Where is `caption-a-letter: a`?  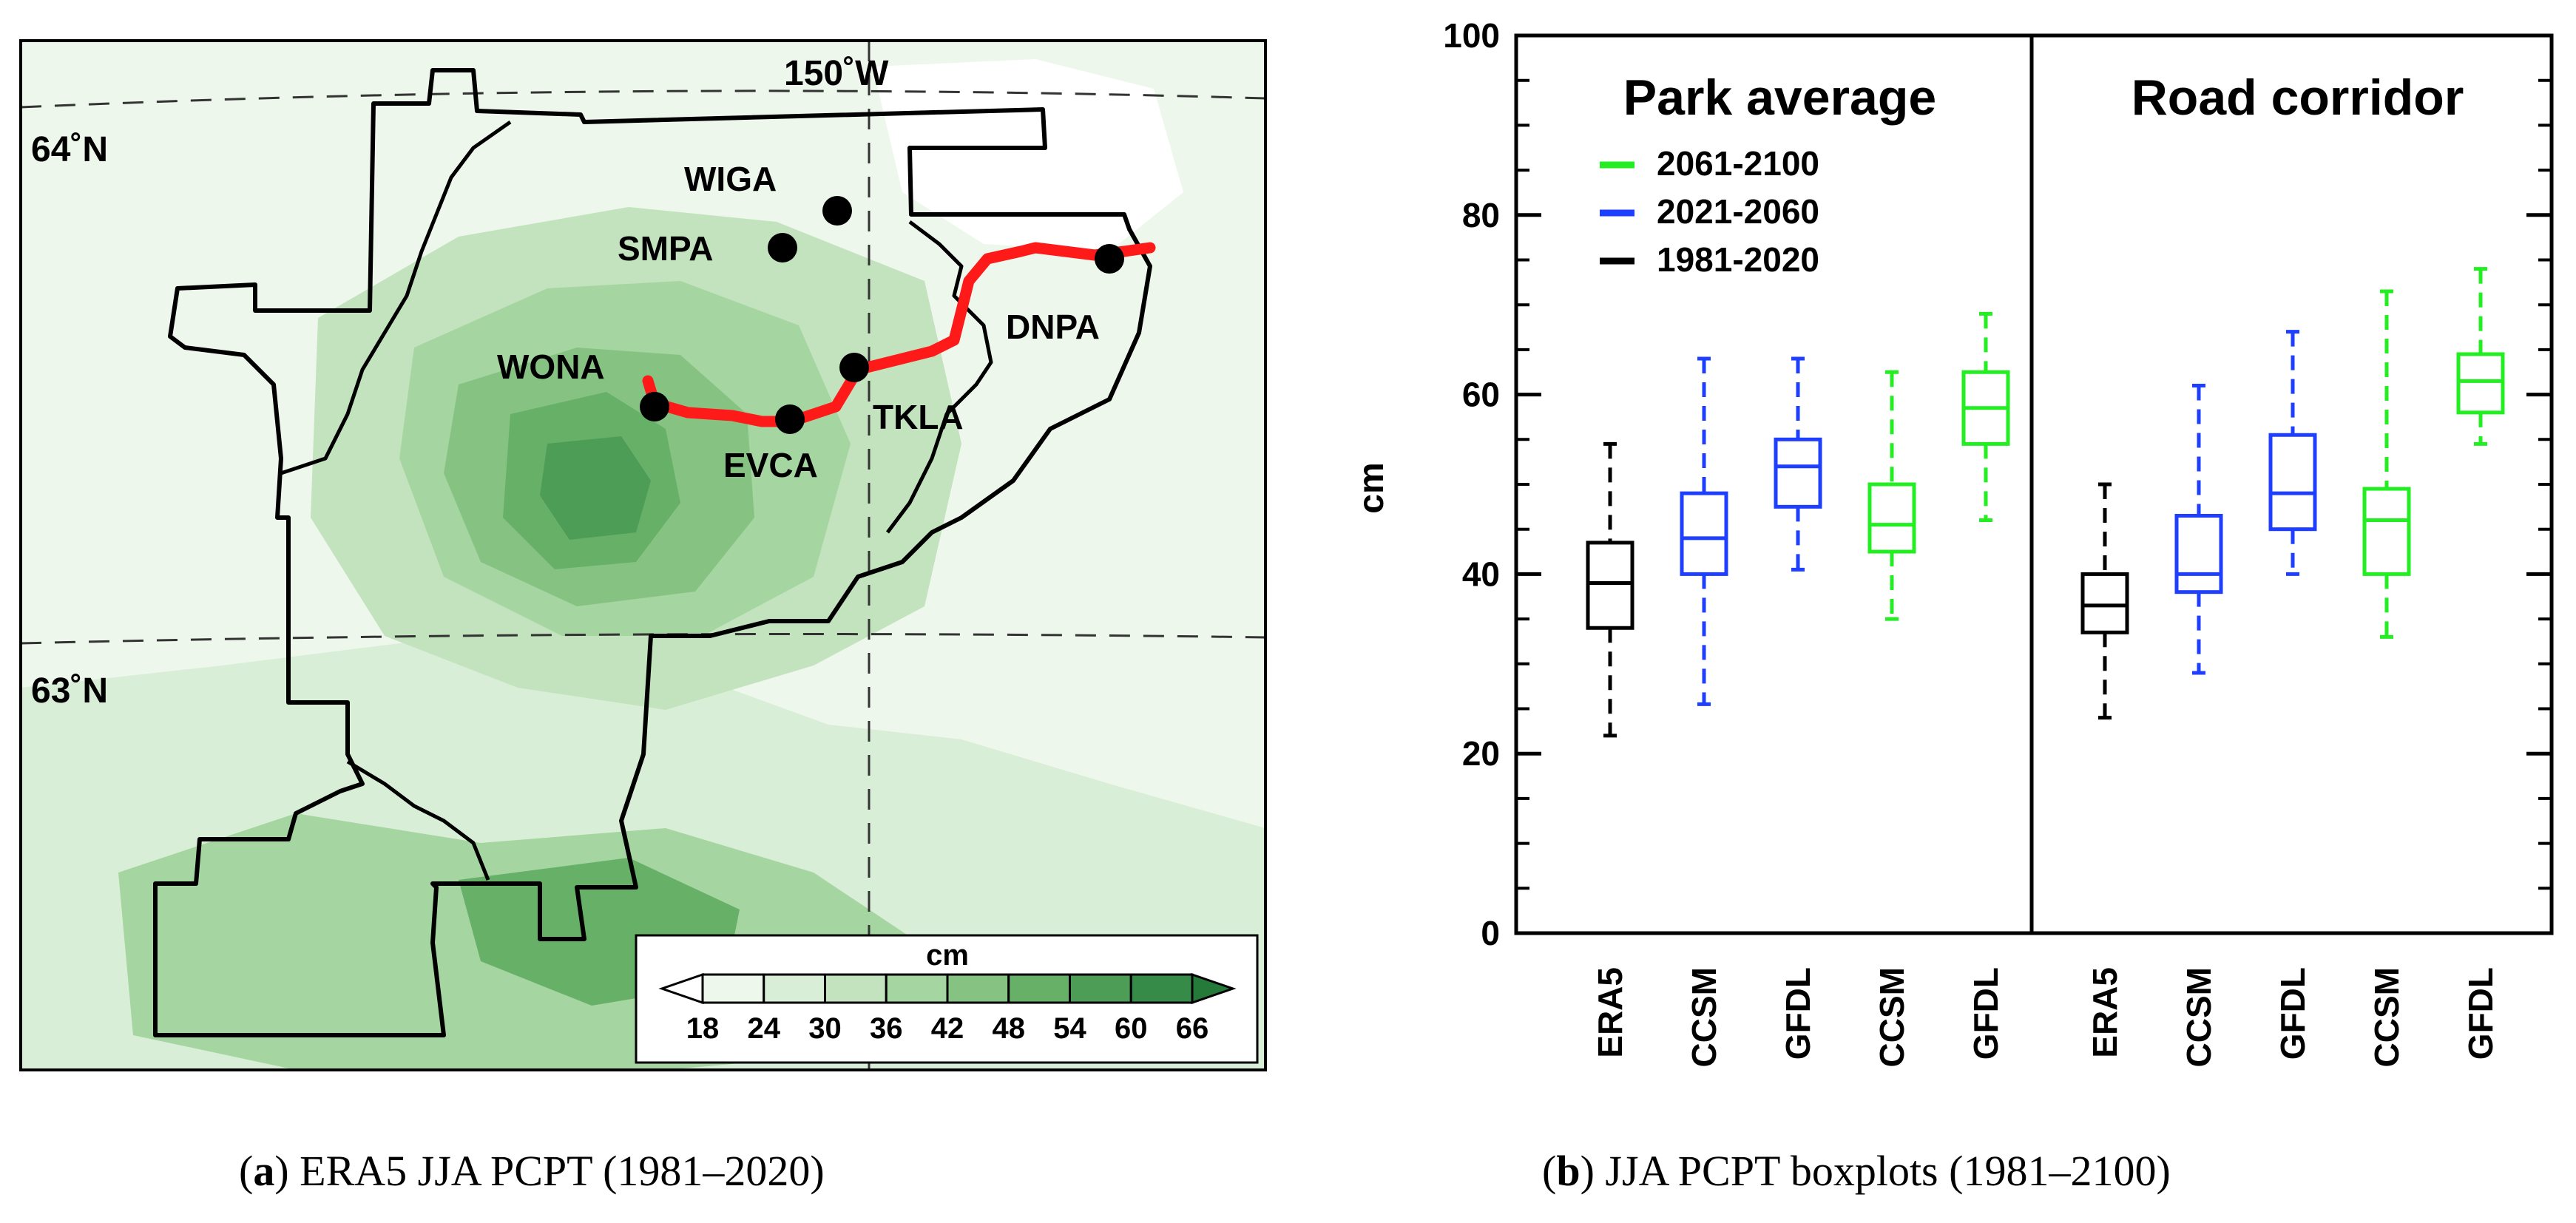
caption-a-letter: a is located at coordinates (263, 1171).